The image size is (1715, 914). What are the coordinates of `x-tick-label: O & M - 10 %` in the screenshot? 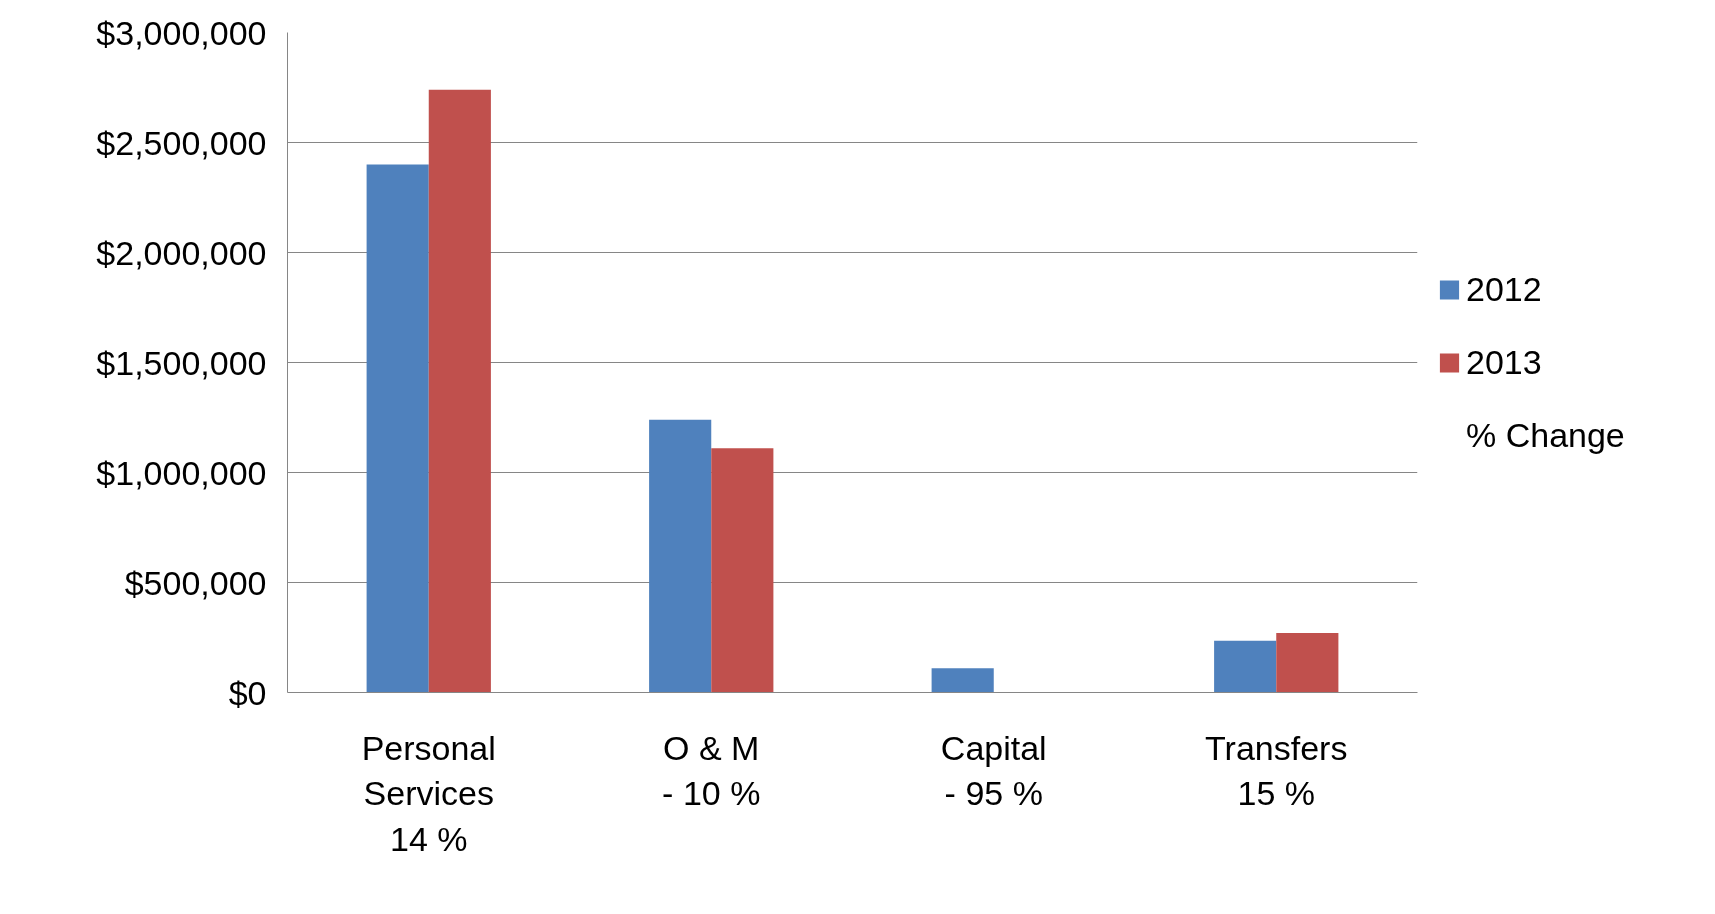 It's located at (711, 770).